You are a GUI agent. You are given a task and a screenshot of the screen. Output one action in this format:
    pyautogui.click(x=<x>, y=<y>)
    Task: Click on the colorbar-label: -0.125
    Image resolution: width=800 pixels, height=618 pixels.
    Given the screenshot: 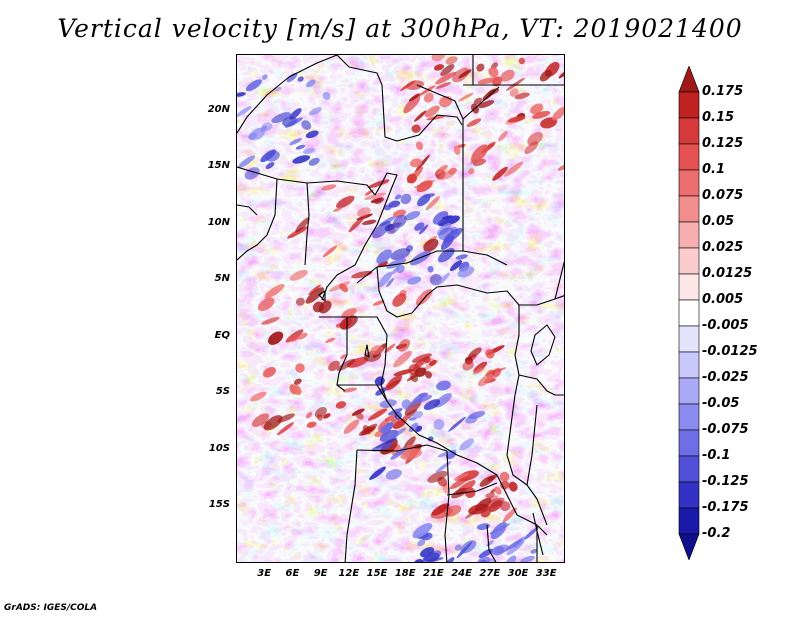 What is the action you would take?
    pyautogui.click(x=725, y=481)
    